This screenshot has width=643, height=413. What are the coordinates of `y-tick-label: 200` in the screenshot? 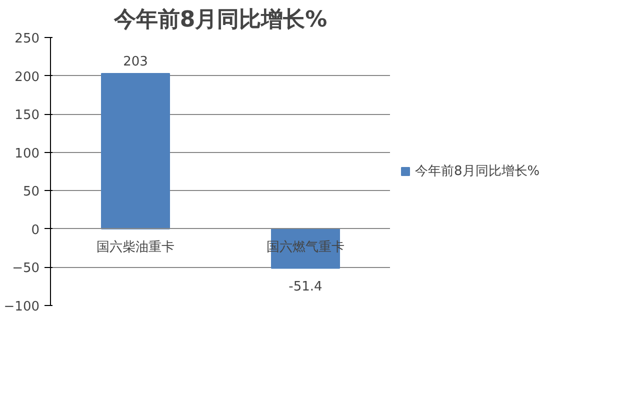 It's located at (27, 77).